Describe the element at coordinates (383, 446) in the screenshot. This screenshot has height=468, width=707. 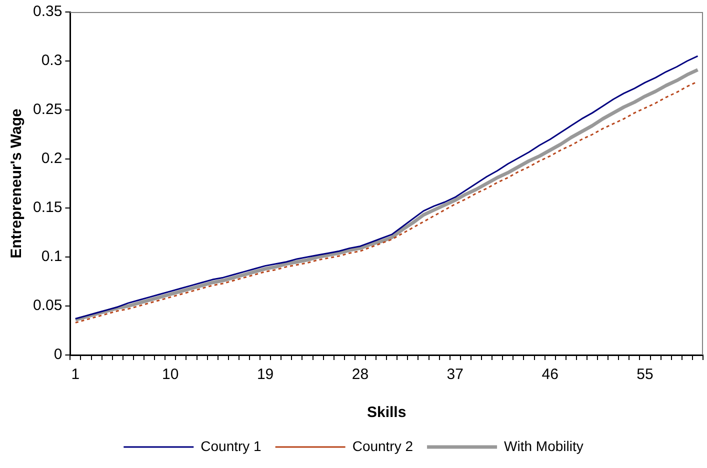
I see `legend-label: Country 2` at that location.